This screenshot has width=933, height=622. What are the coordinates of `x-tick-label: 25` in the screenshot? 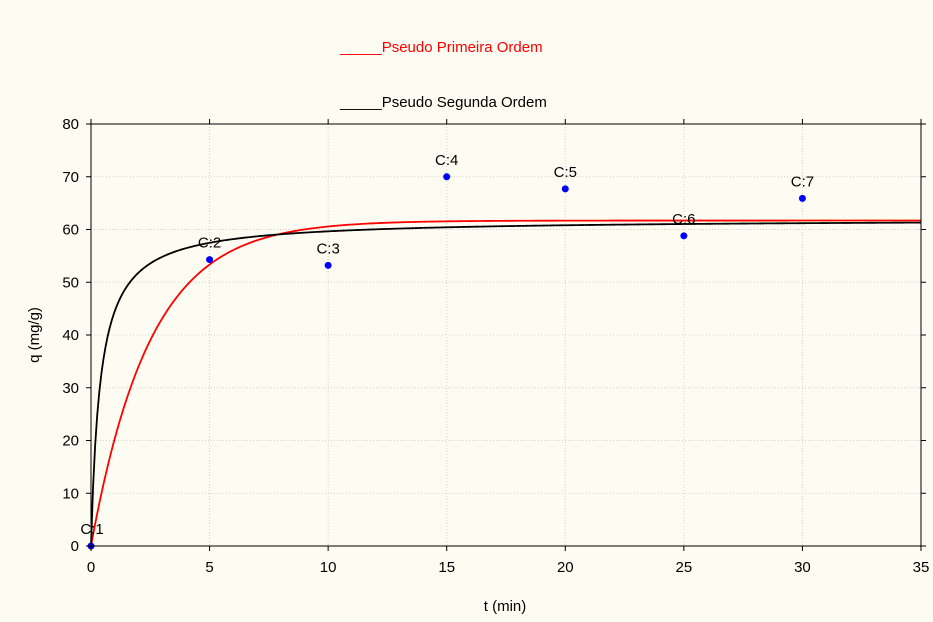 It's located at (684, 567).